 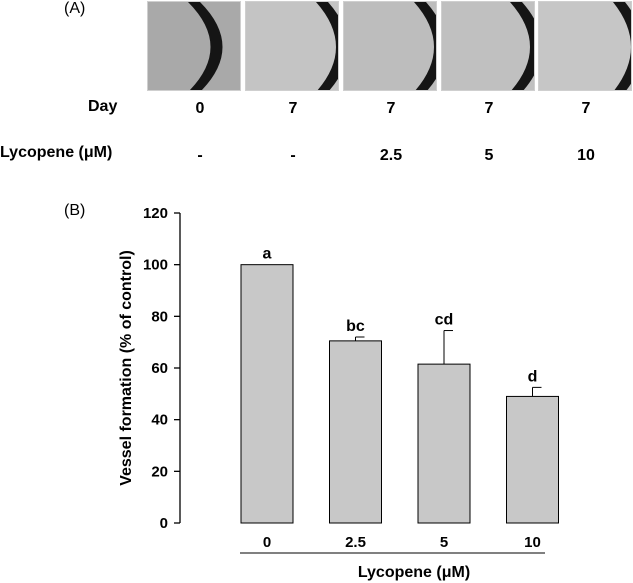 What do you see at coordinates (532, 542) in the screenshot?
I see `x-tick-label: 10` at bounding box center [532, 542].